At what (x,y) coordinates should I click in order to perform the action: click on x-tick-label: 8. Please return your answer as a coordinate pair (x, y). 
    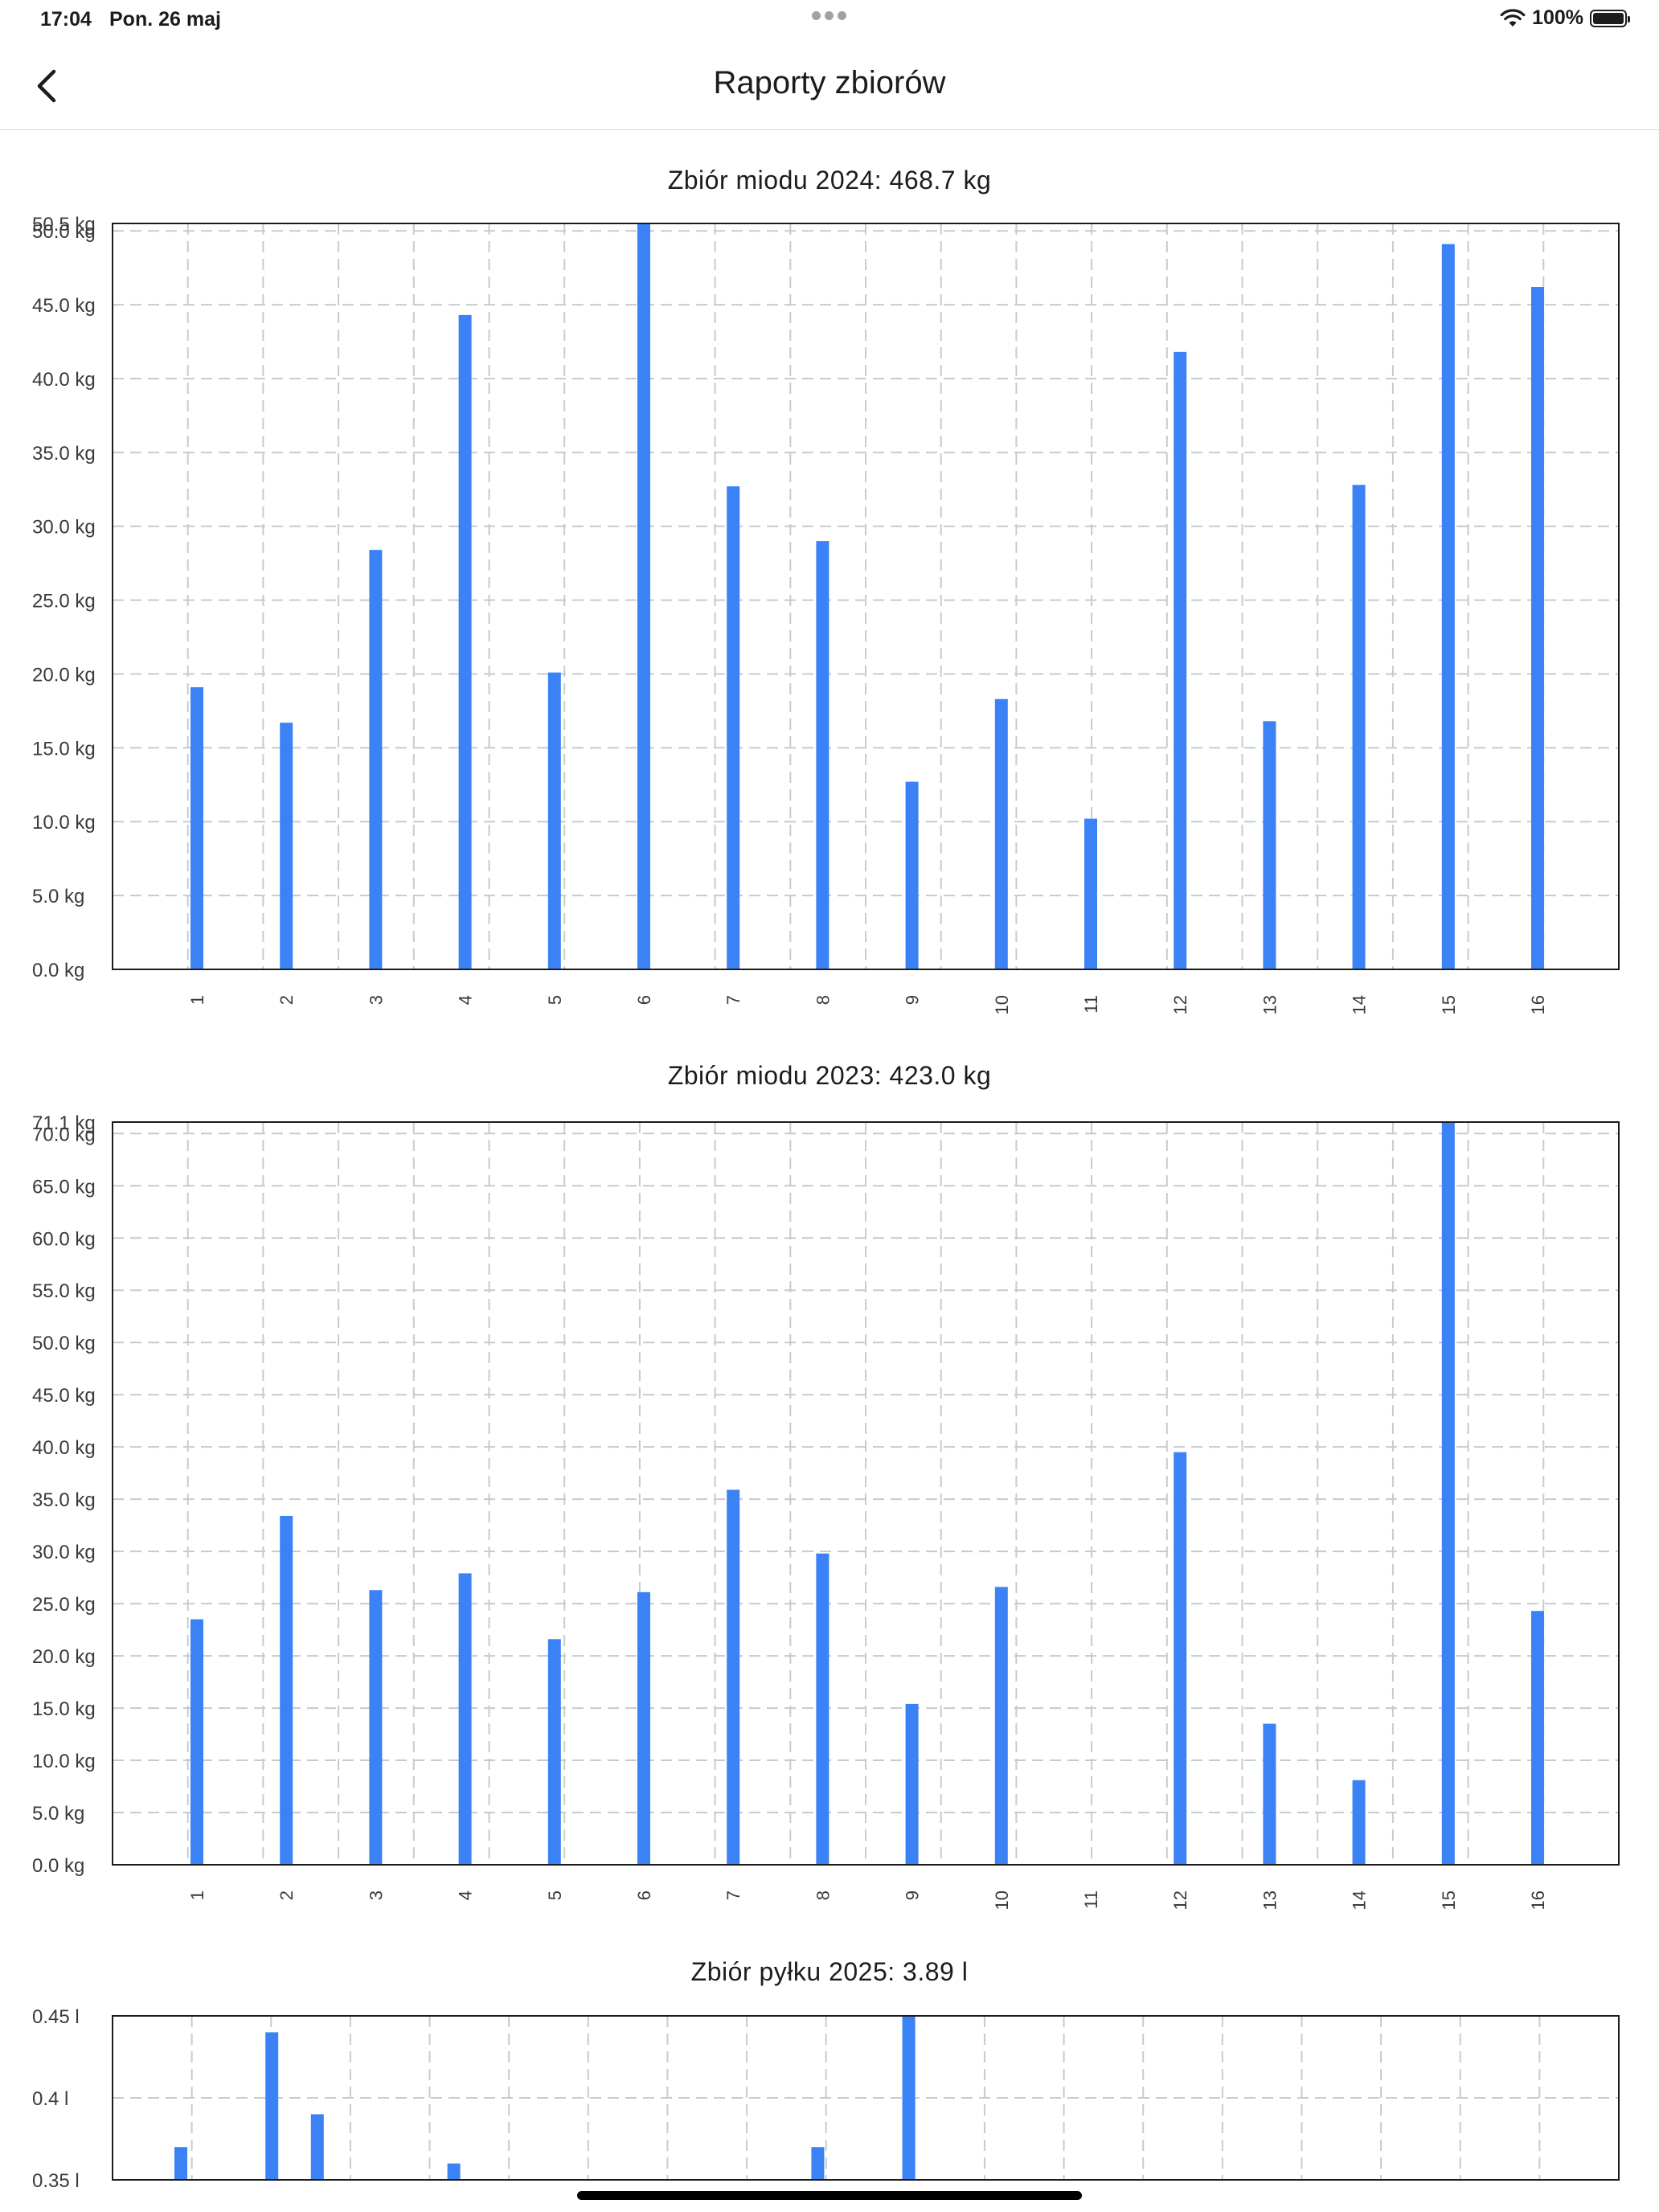
    Looking at the image, I should click on (823, 1895).